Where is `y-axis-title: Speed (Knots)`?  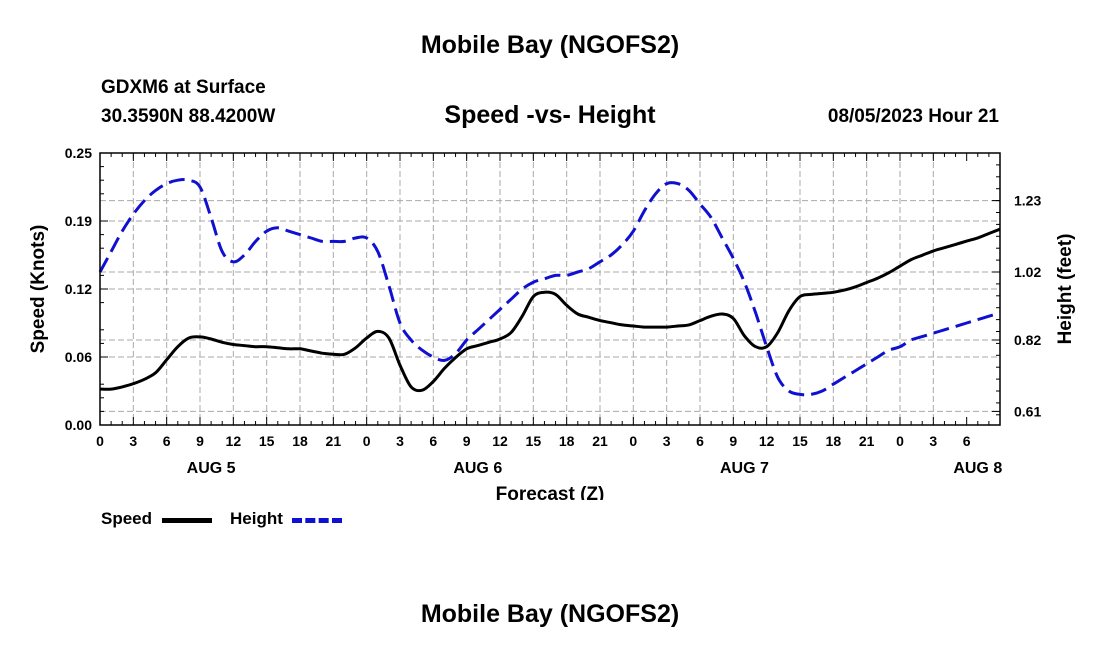
y-axis-title: Speed (Knots) is located at coordinates (38, 289).